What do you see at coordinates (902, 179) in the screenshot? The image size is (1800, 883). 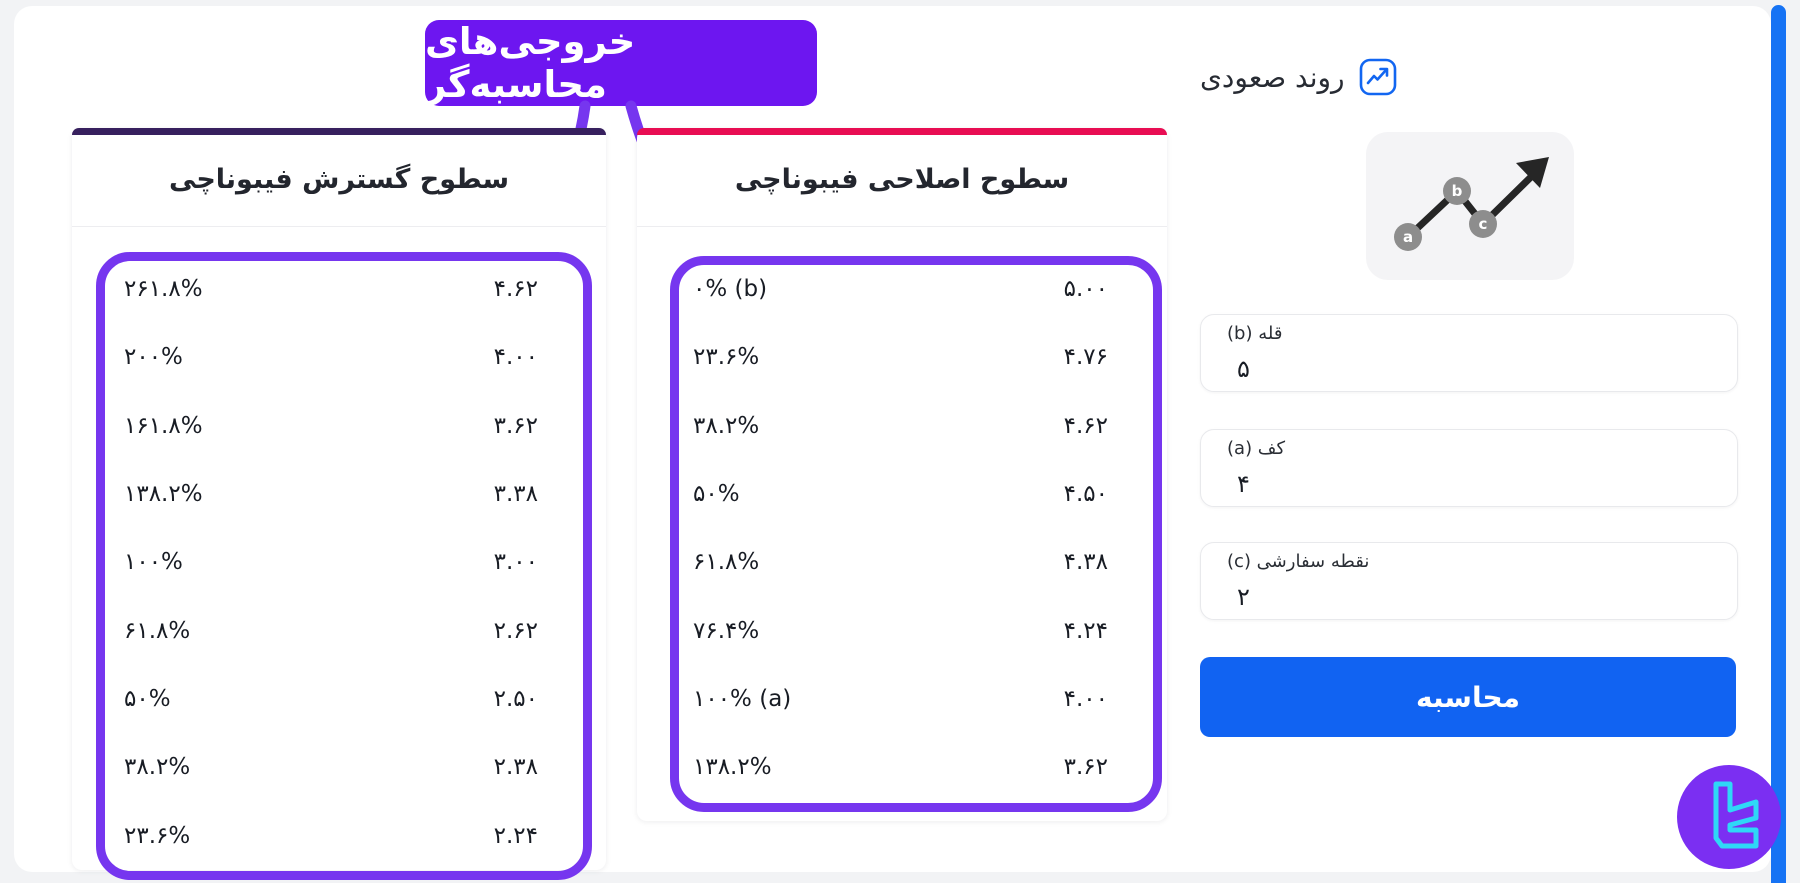 I see `retracement-card-title: سطوح اصلاحی فیبوناچی` at bounding box center [902, 179].